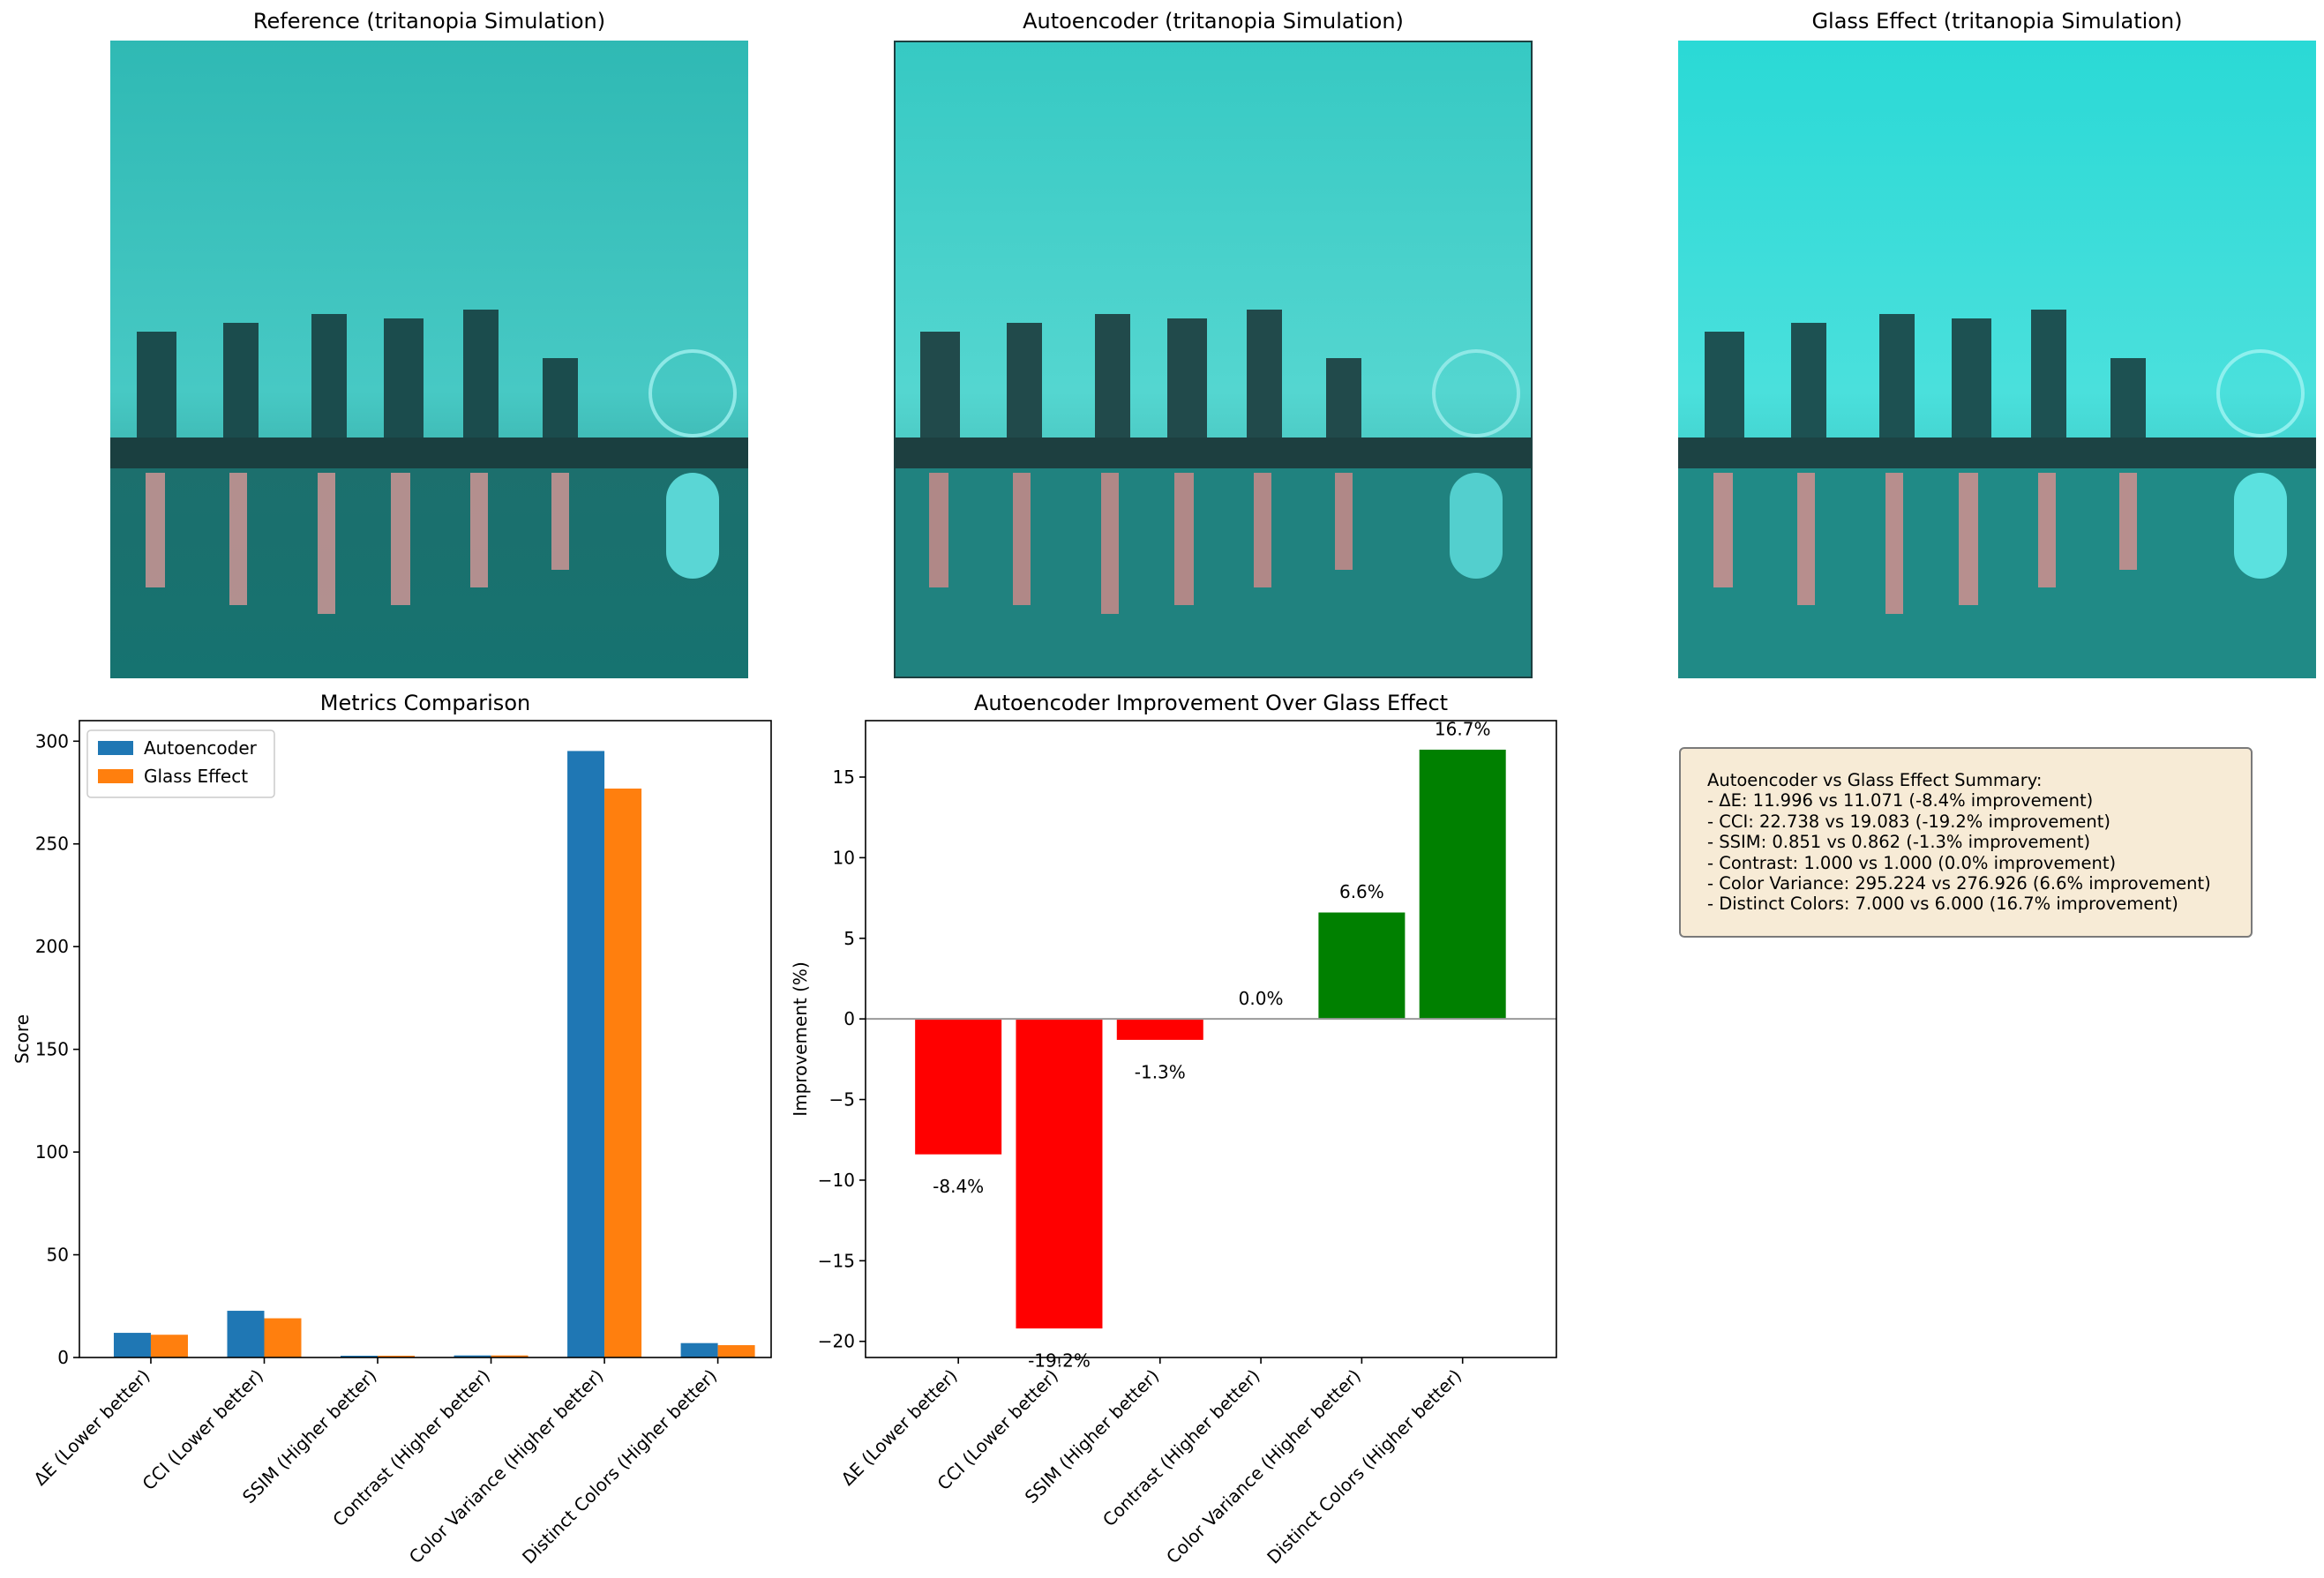 Image resolution: width=2324 pixels, height=1578 pixels. What do you see at coordinates (619, 1466) in the screenshot?
I see `metrics-xtick-label: Distinct Colors (Higher better)` at bounding box center [619, 1466].